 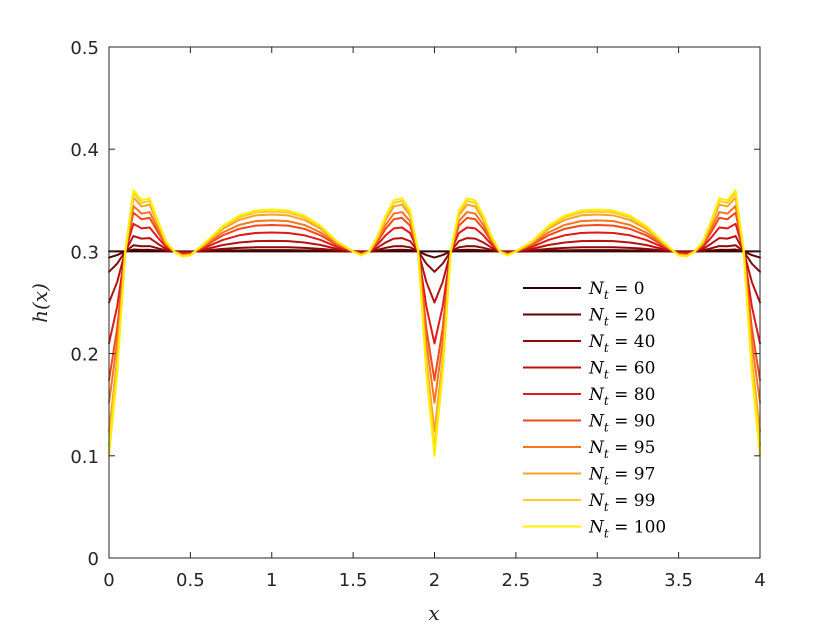 I want to click on legend-label: Nt = 60, so click(x=621, y=370).